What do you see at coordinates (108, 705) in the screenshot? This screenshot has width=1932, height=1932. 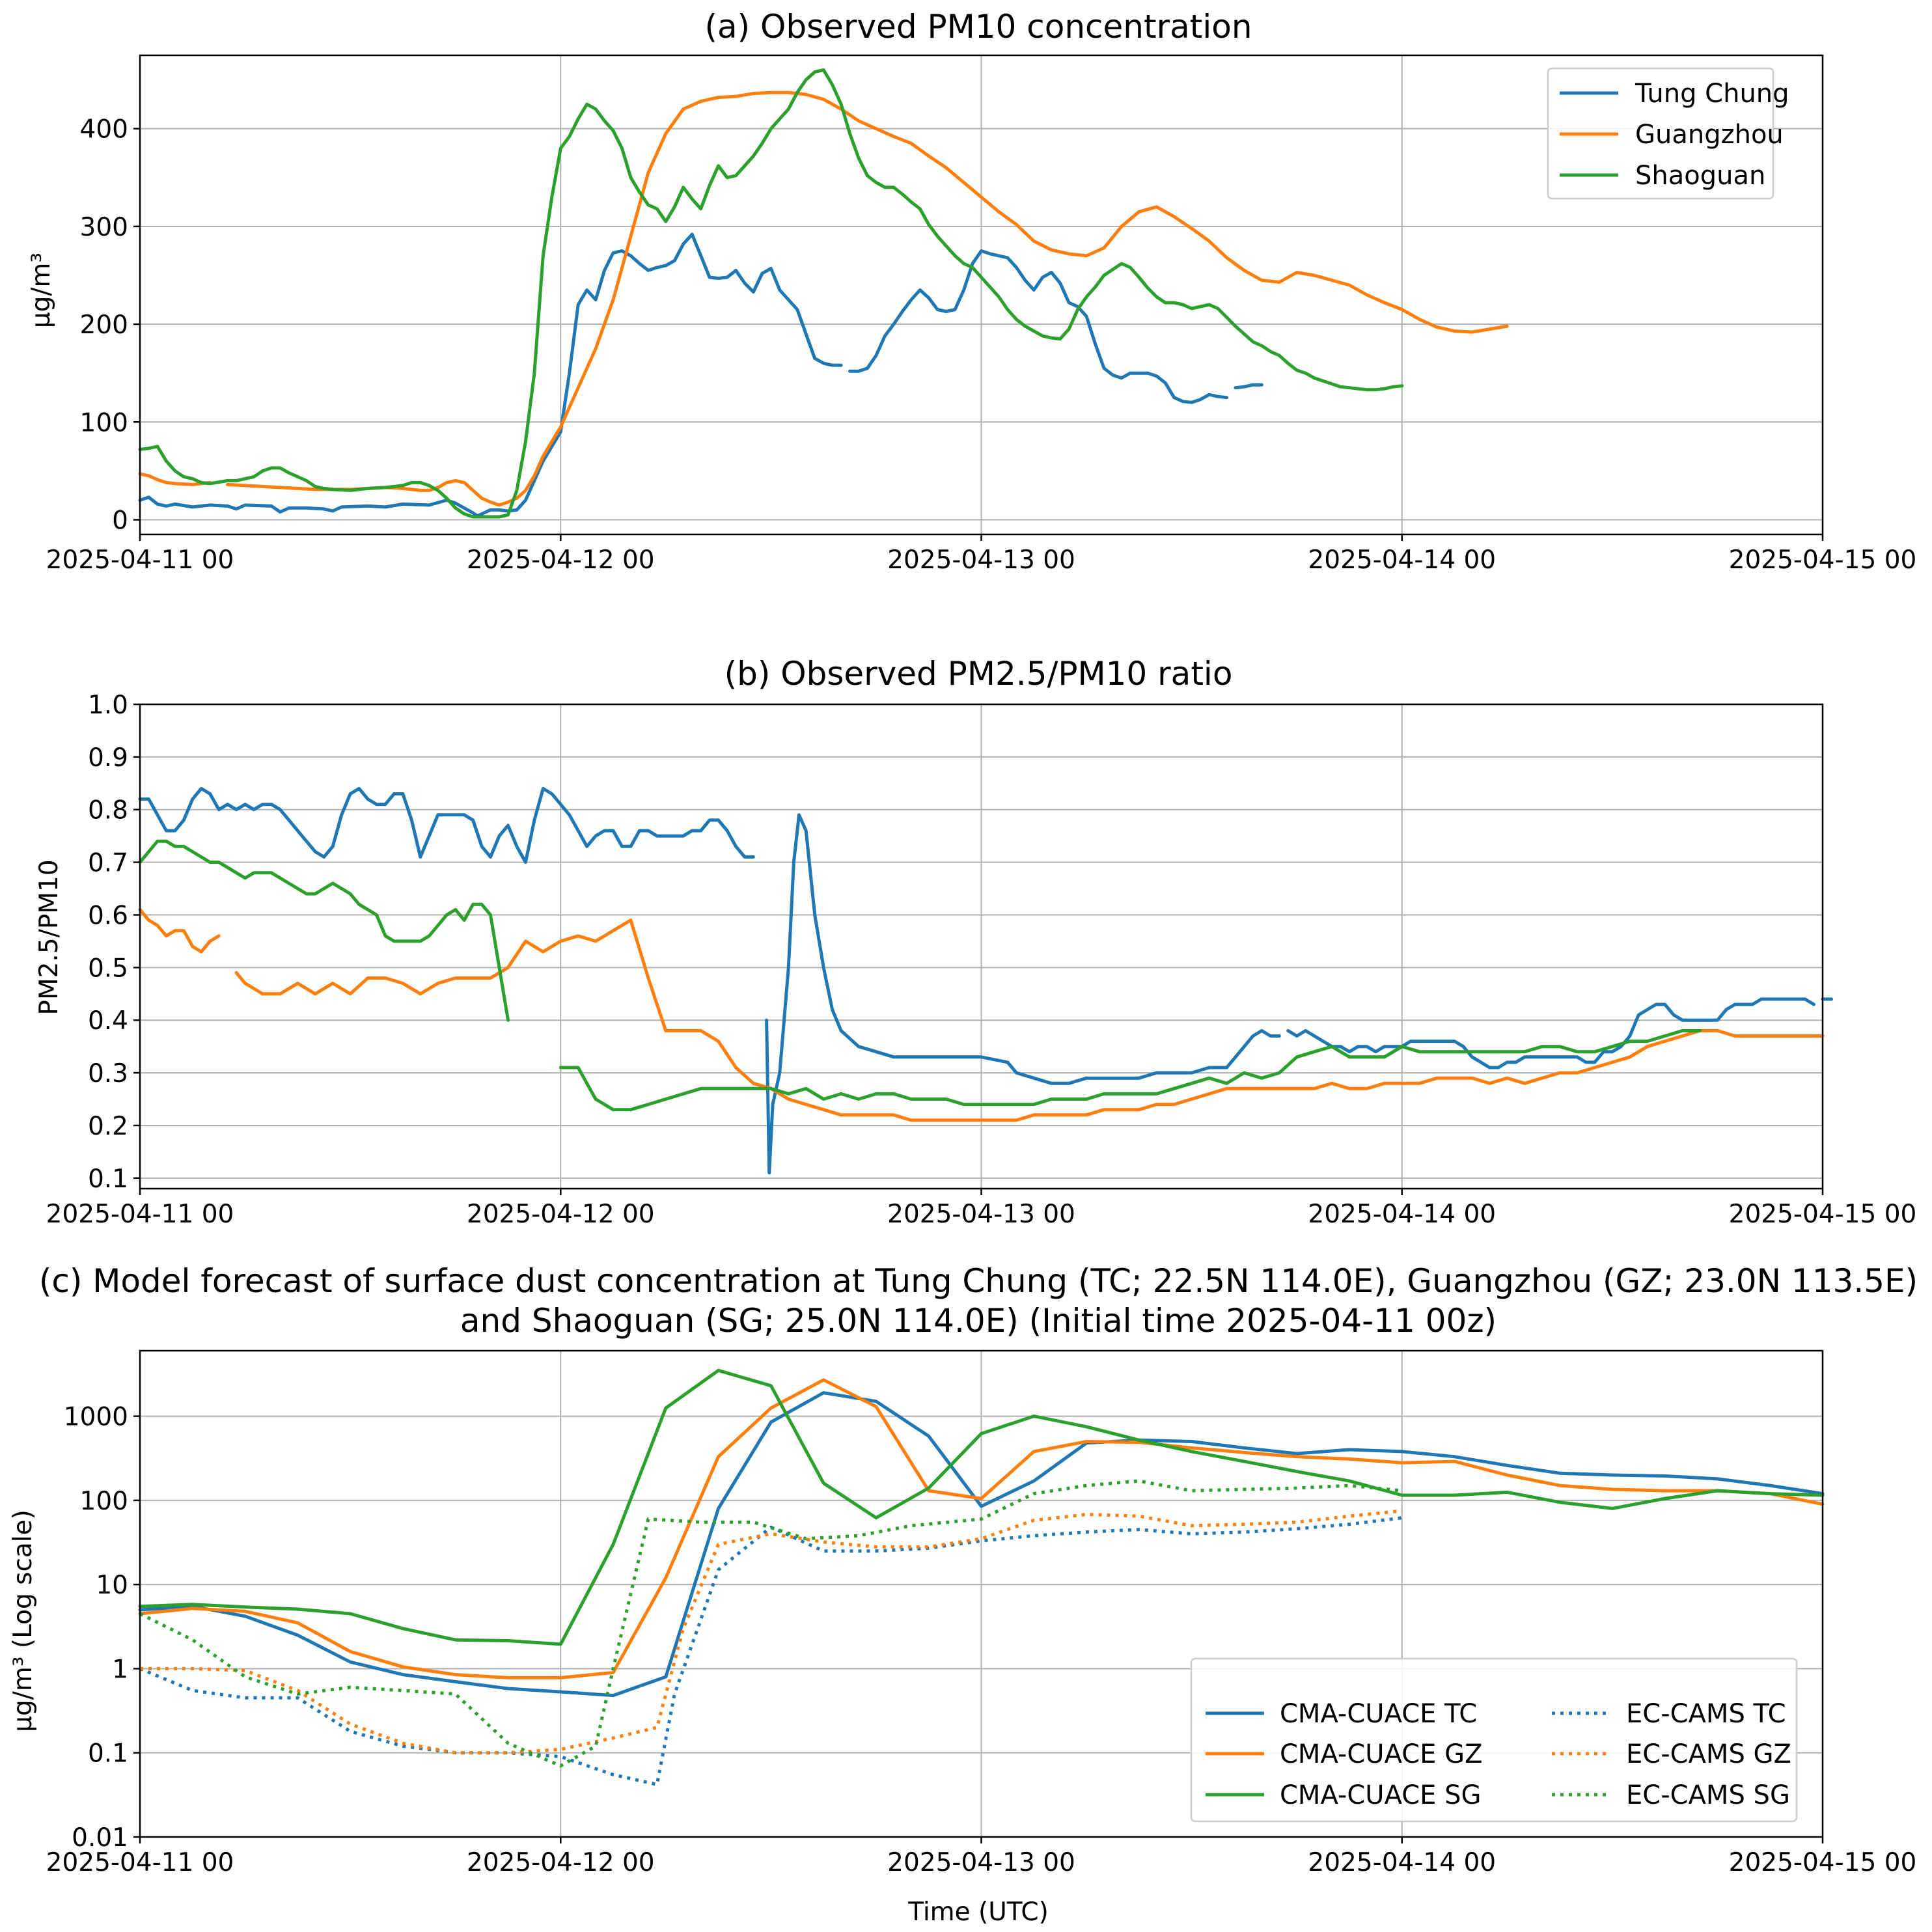 I see `y-tick-label: 1.0` at bounding box center [108, 705].